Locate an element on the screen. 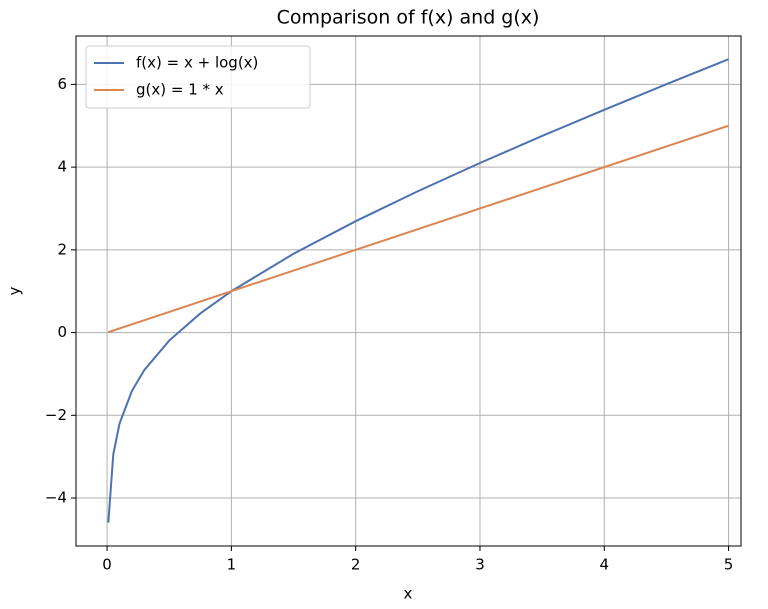 The image size is (768, 609). x-tick-label: 3 is located at coordinates (480, 565).